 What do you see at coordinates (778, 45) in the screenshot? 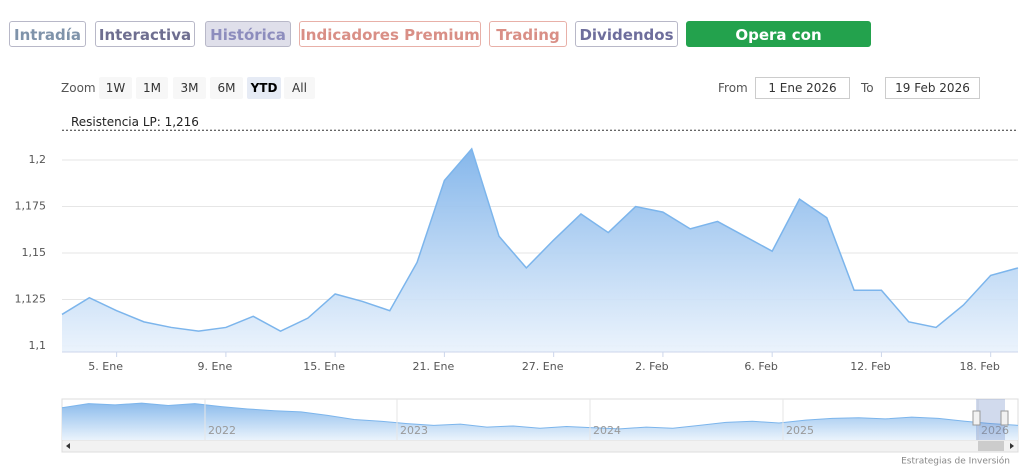
I see `tab-cta: Opera con Freedom24` at bounding box center [778, 45].